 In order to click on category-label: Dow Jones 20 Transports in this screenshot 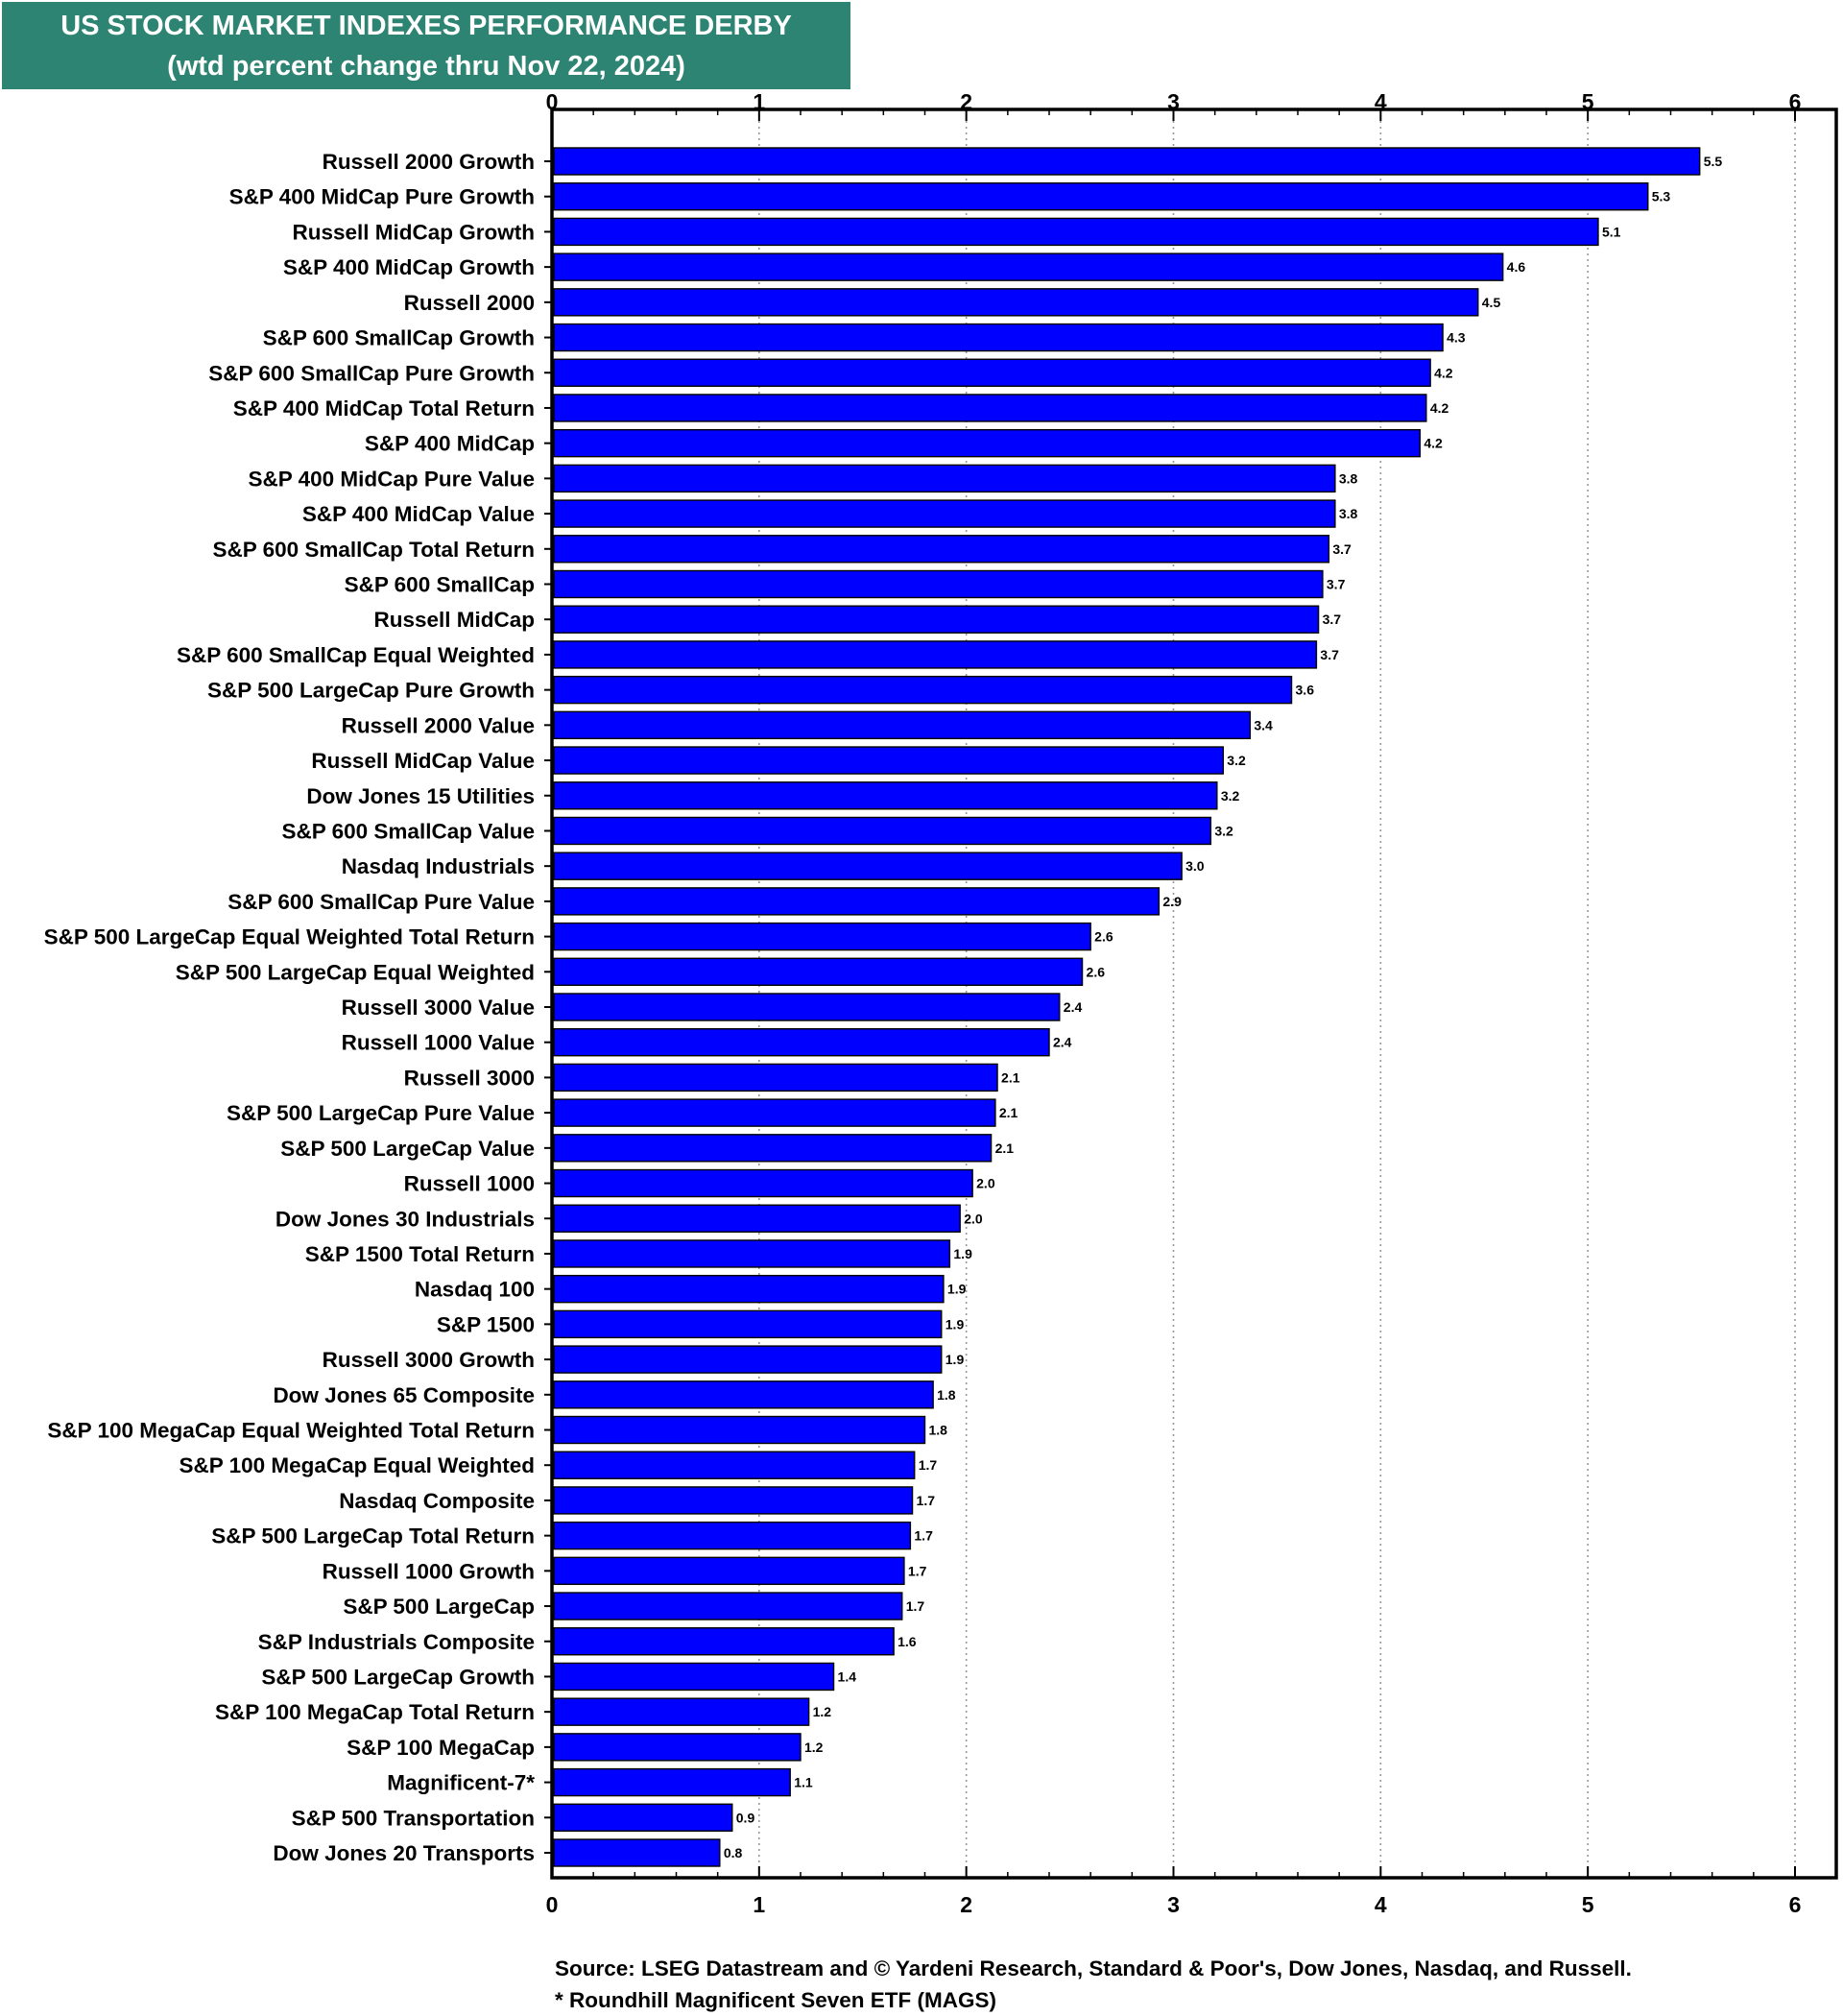, I will do `click(404, 1853)`.